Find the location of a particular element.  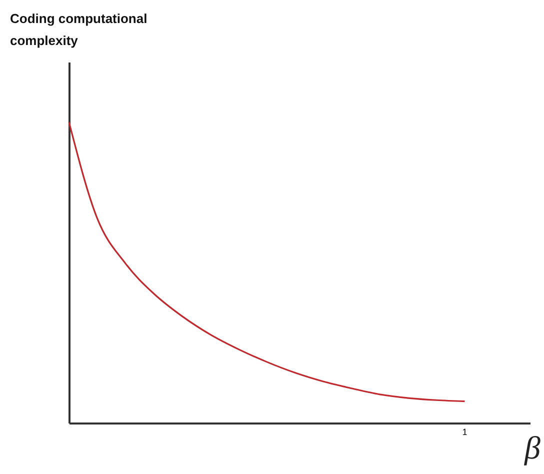

chart-title: Coding computational complexity is located at coordinates (79, 29).